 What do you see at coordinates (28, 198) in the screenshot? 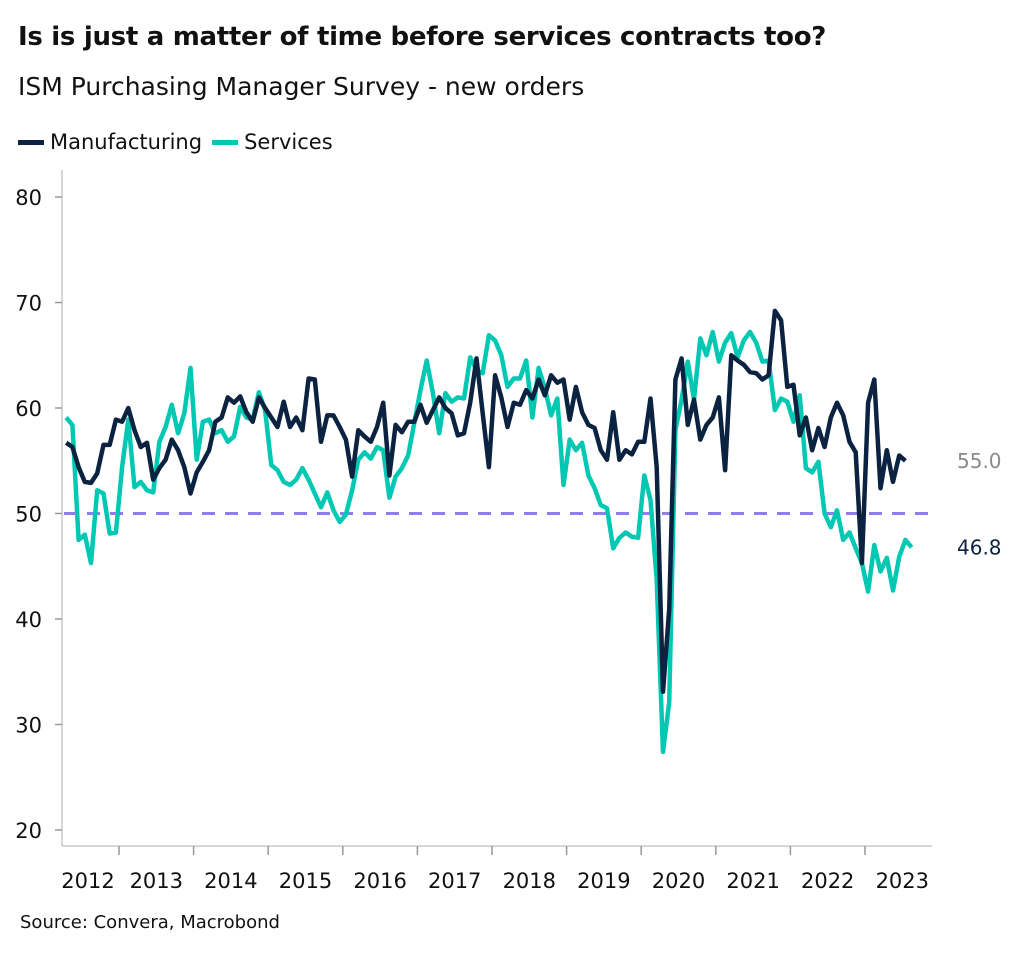
I see `y-tick-label: 80` at bounding box center [28, 198].